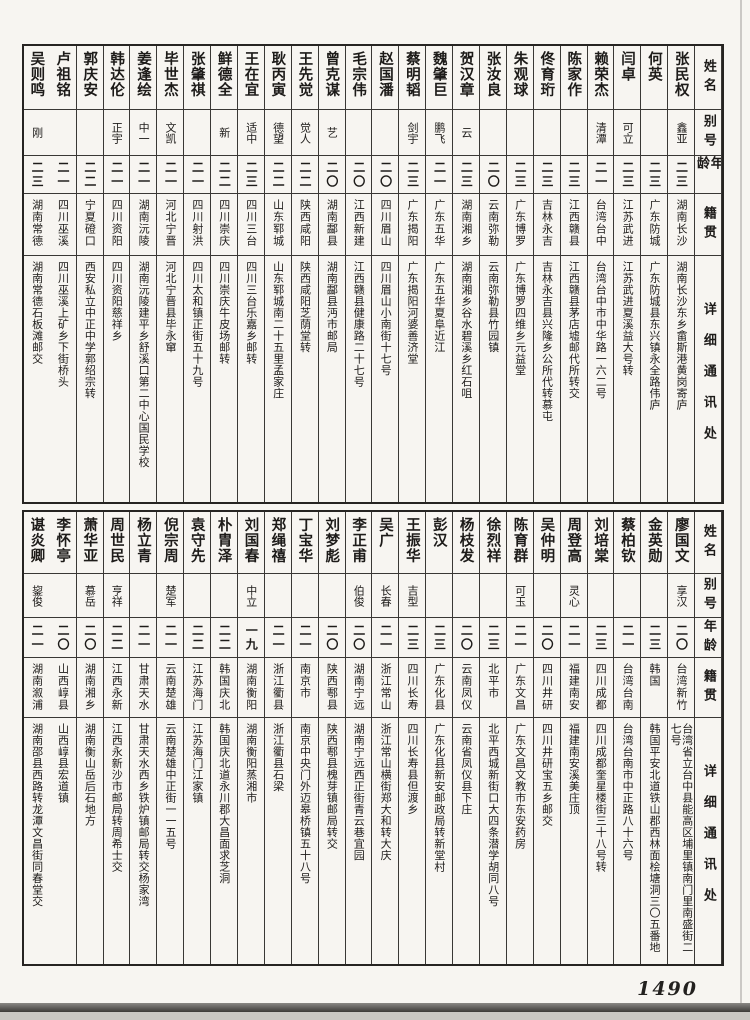  Describe the element at coordinates (466, 78) in the screenshot. I see `person-name: 贺汉章` at that location.